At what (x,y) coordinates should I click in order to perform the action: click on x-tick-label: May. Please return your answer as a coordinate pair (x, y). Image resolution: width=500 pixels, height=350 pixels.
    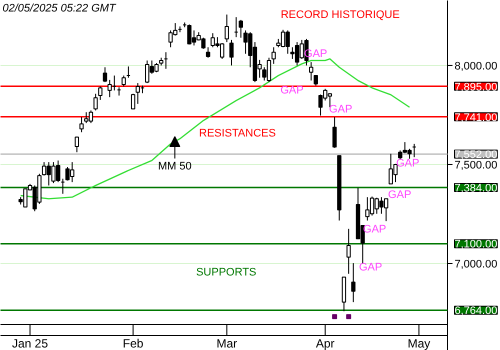
    Looking at the image, I should click on (419, 343).